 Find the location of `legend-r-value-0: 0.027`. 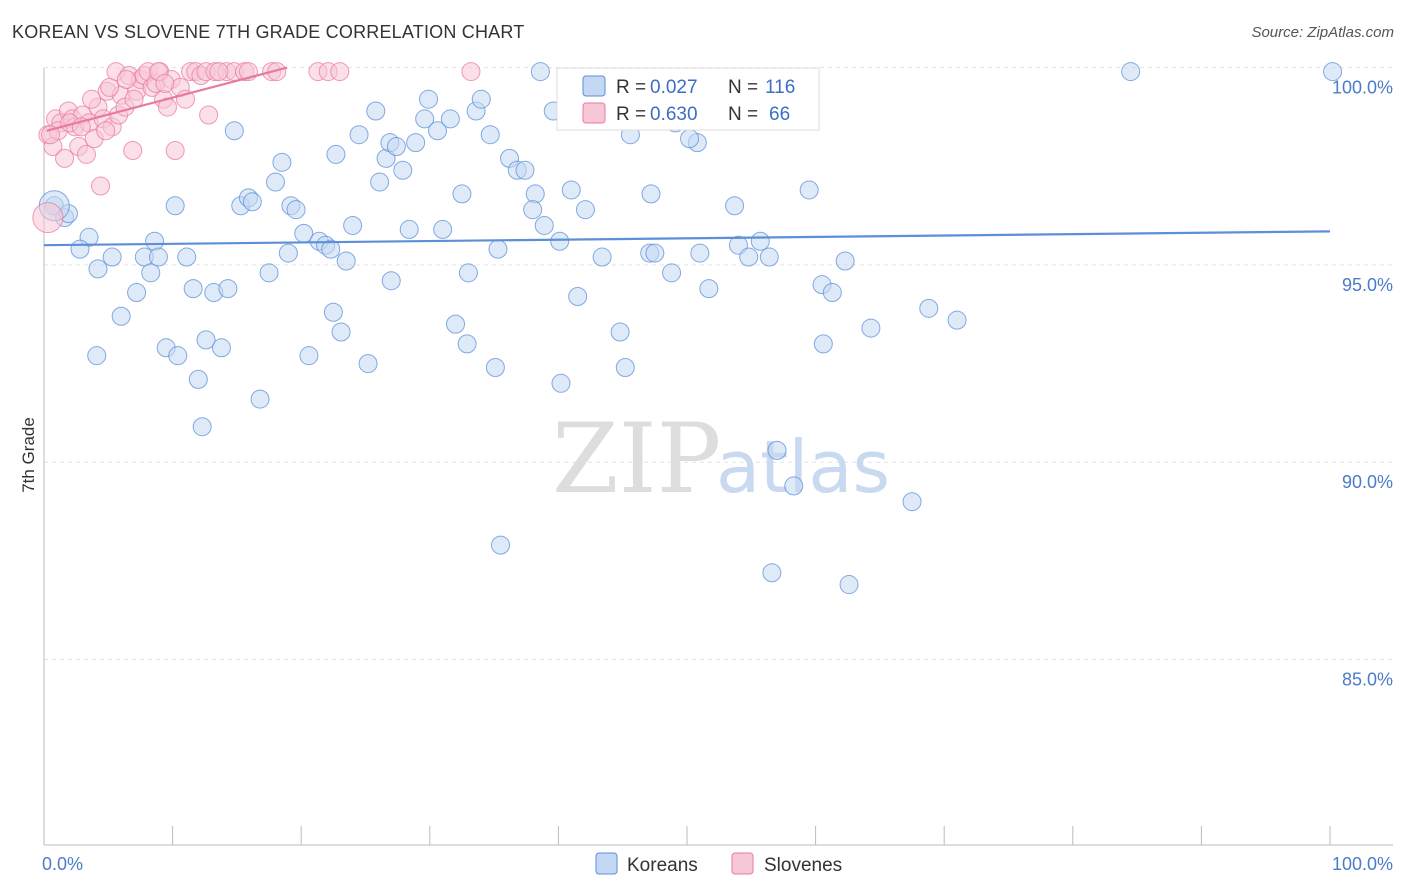

legend-r-value-0: 0.027 is located at coordinates (674, 87).